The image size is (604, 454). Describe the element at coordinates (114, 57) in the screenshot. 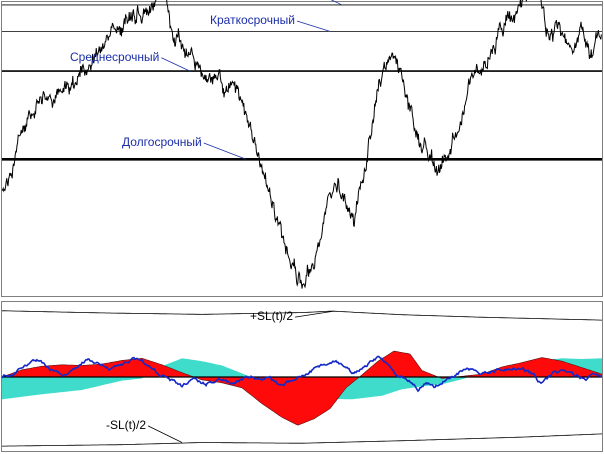

I see `level-label-4: Среднесрочный` at that location.